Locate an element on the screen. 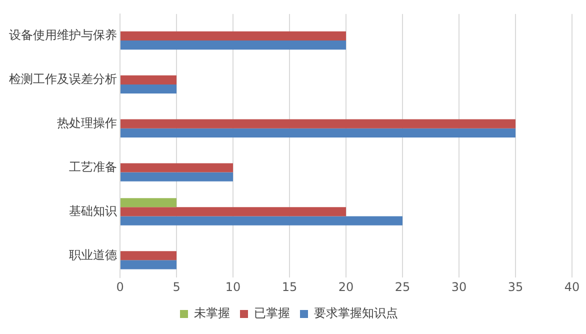 The height and width of the screenshot is (334, 586). legend-label: 已掌握 is located at coordinates (272, 313).